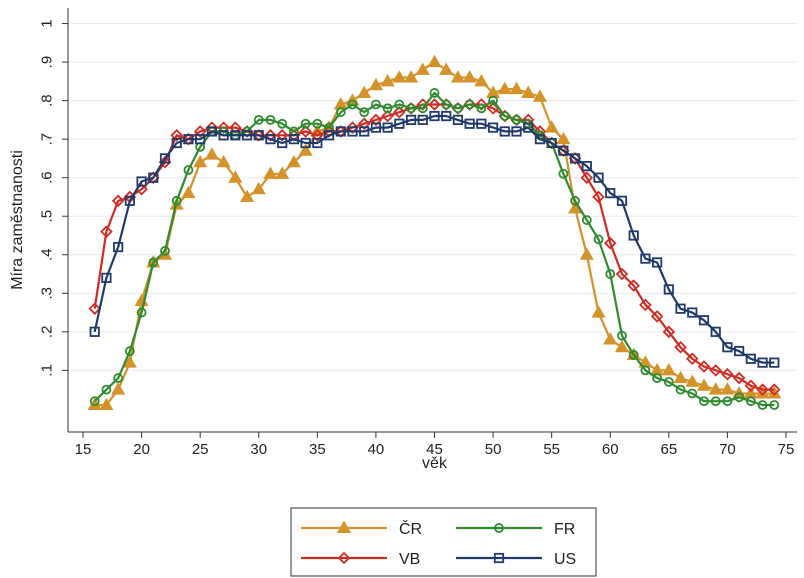 This screenshot has width=804, height=578. What do you see at coordinates (435, 463) in the screenshot?
I see `x-axis-title: věk` at bounding box center [435, 463].